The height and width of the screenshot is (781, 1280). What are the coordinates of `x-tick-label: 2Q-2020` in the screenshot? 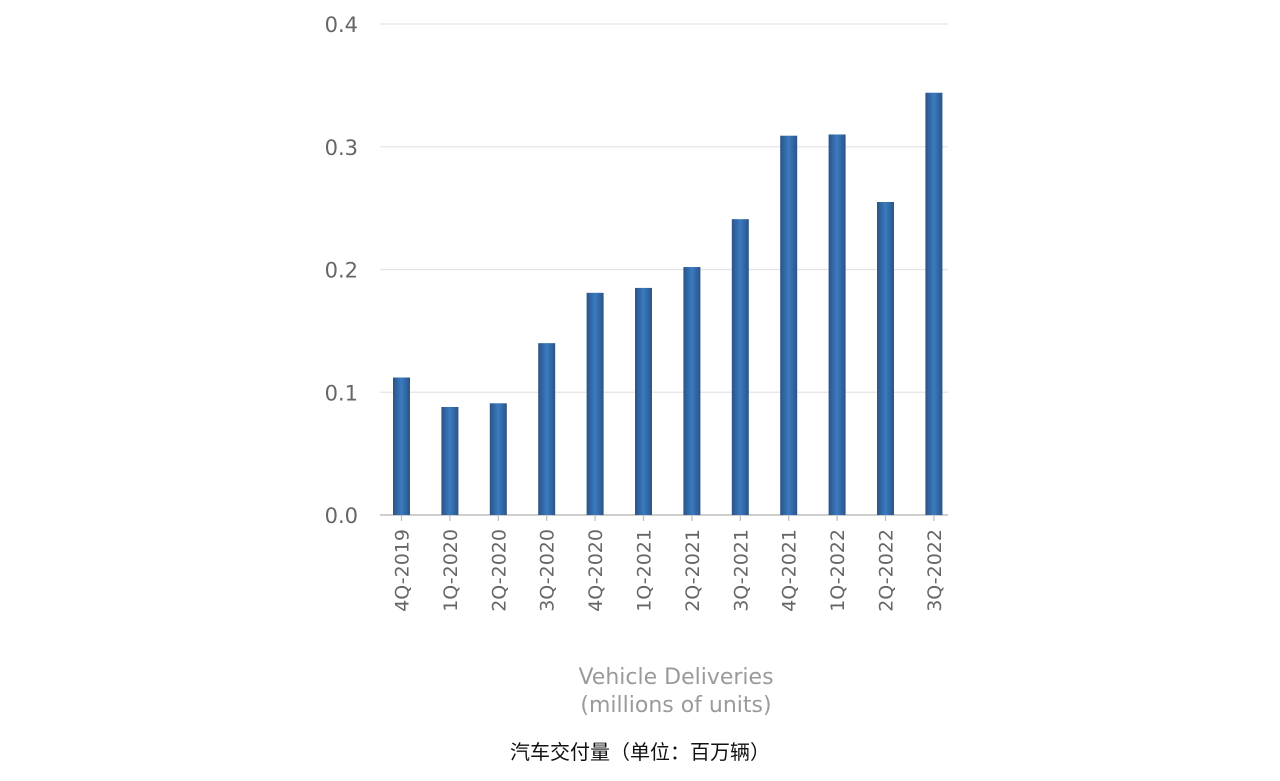 It's located at (499, 570).